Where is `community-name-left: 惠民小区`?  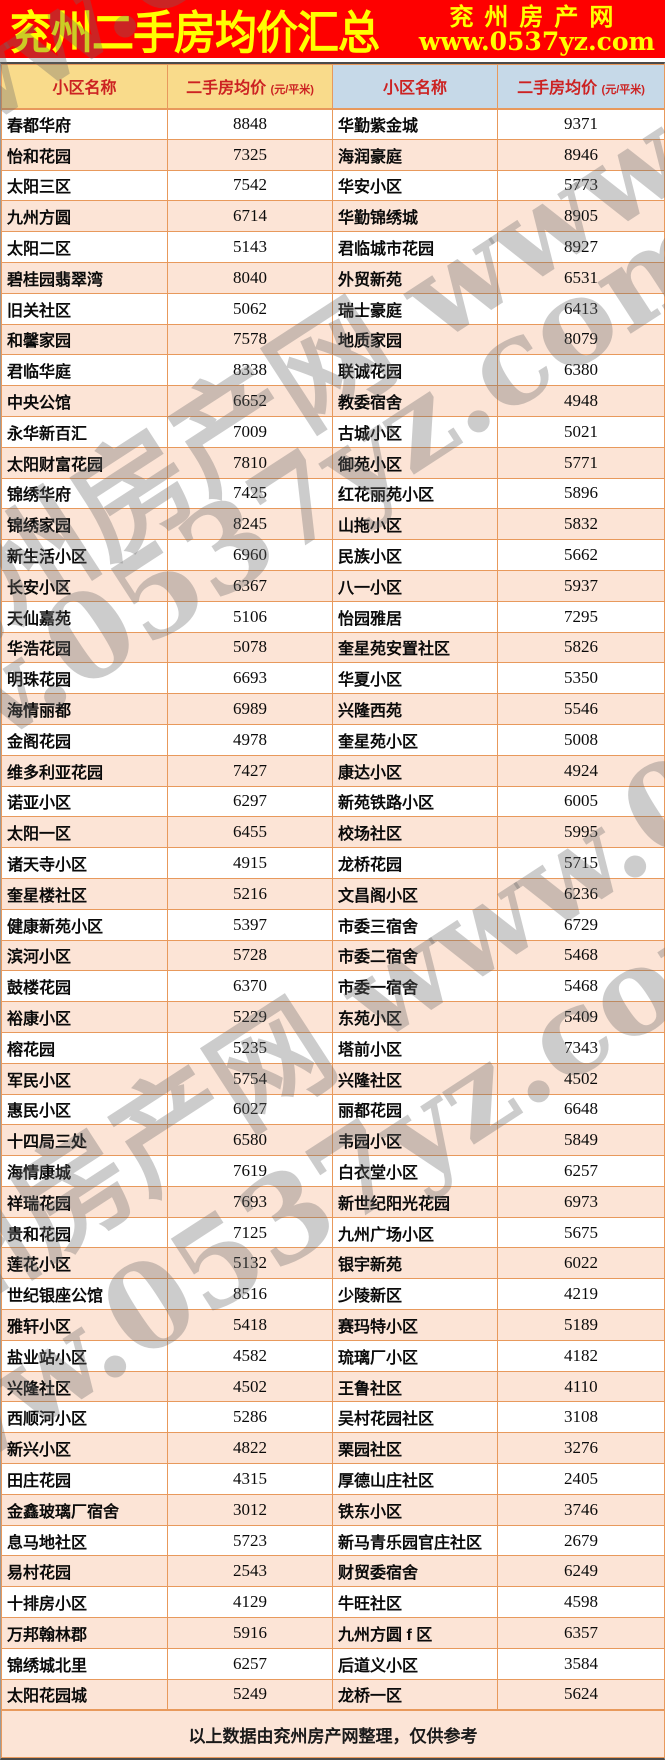
community-name-left: 惠民小区 is located at coordinates (84, 1109).